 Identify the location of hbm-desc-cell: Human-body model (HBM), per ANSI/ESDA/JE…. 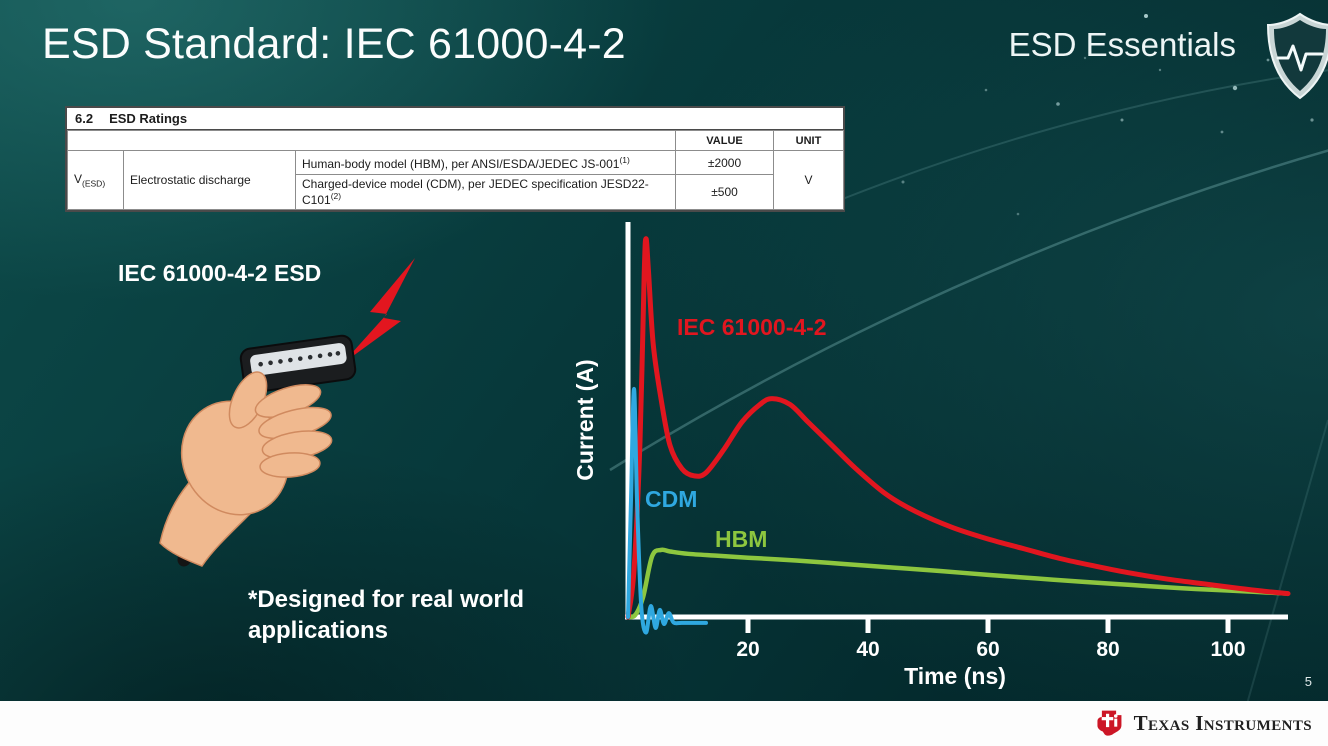
(485, 162).